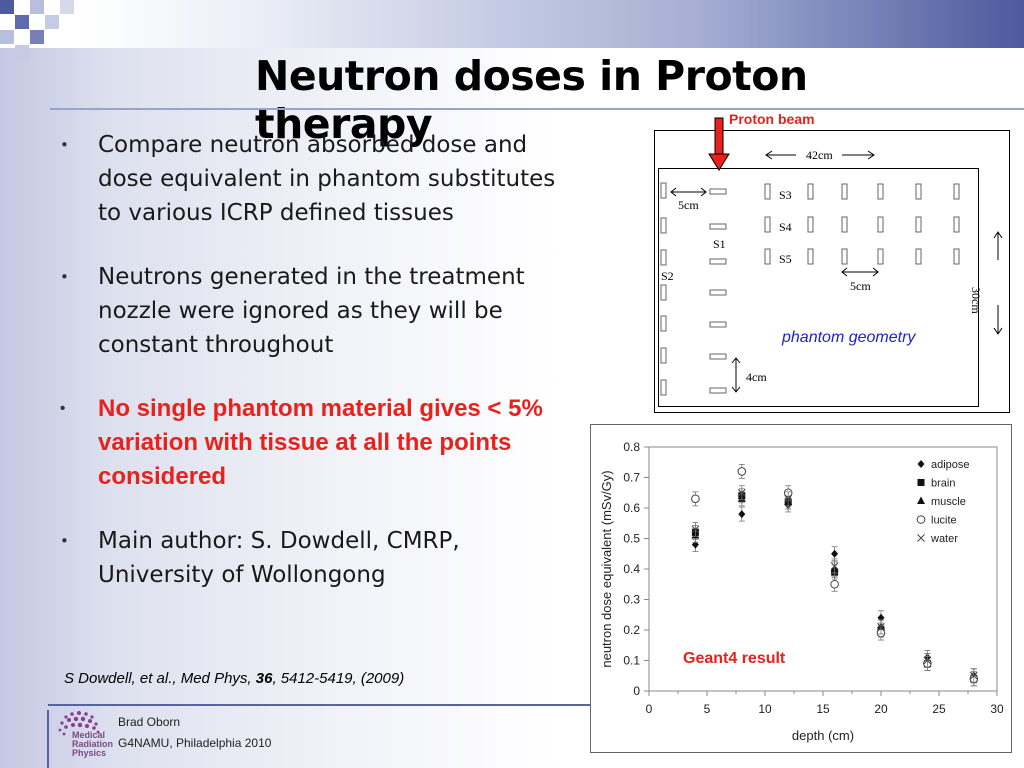  What do you see at coordinates (149, 722) in the screenshot?
I see `footer-author: Brad Oborn` at bounding box center [149, 722].